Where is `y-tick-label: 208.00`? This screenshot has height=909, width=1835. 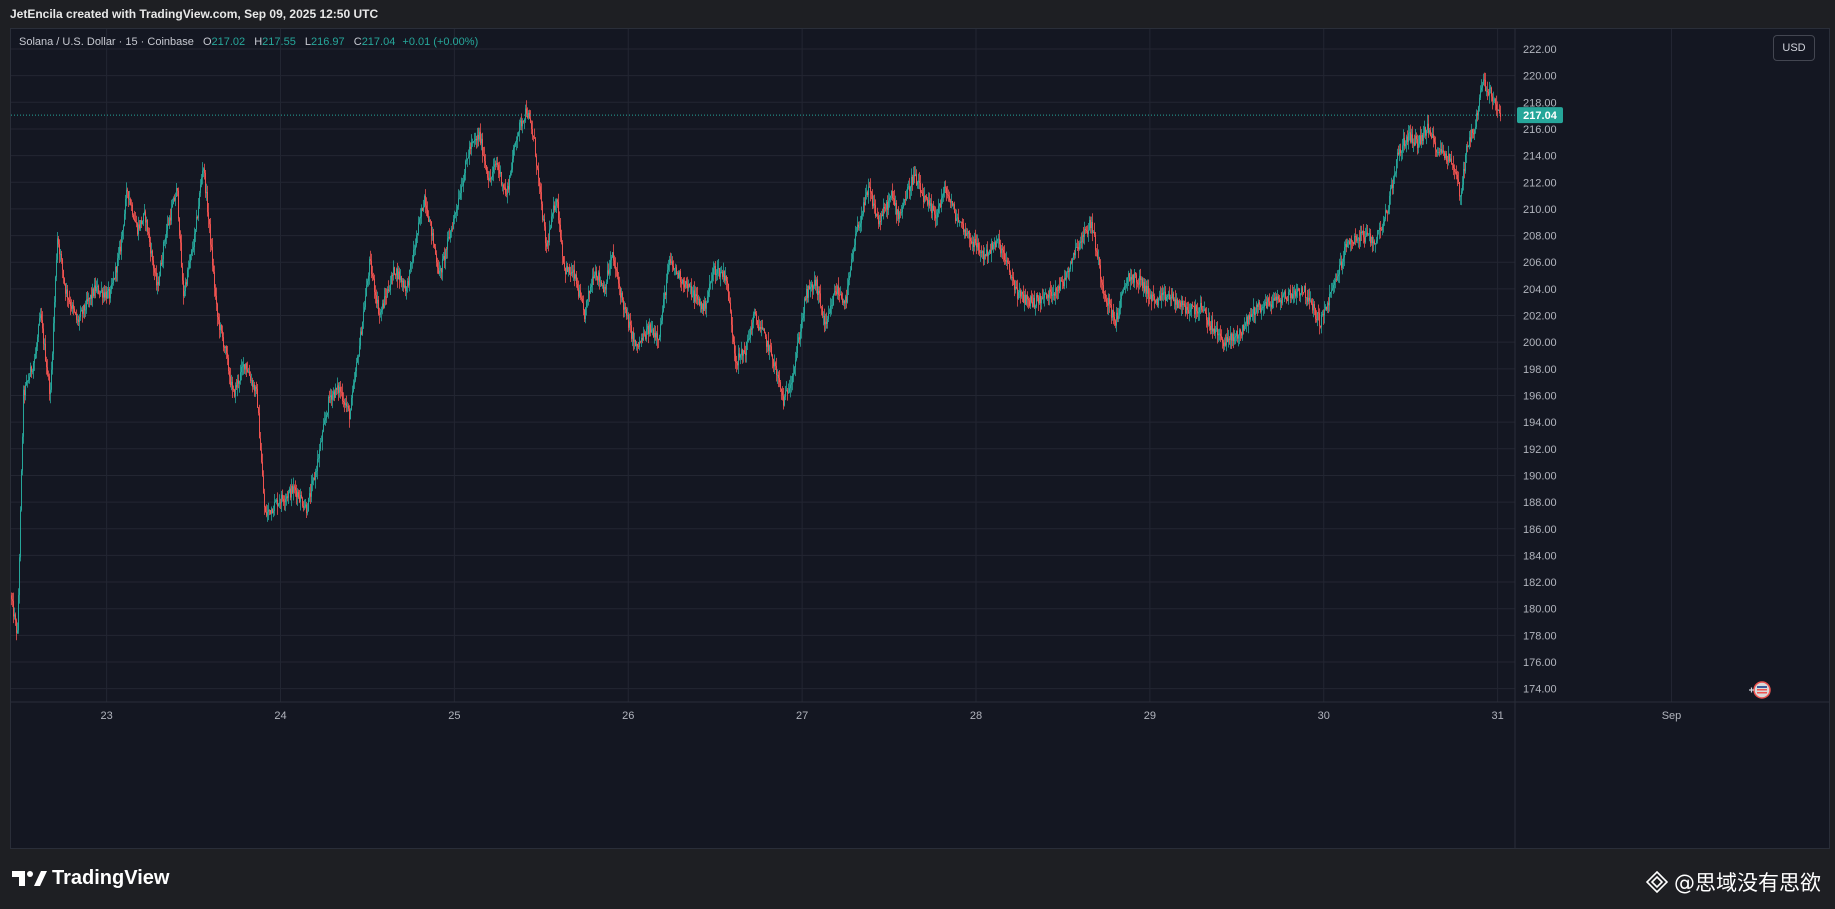
y-tick-label: 208.00 is located at coordinates (1540, 237).